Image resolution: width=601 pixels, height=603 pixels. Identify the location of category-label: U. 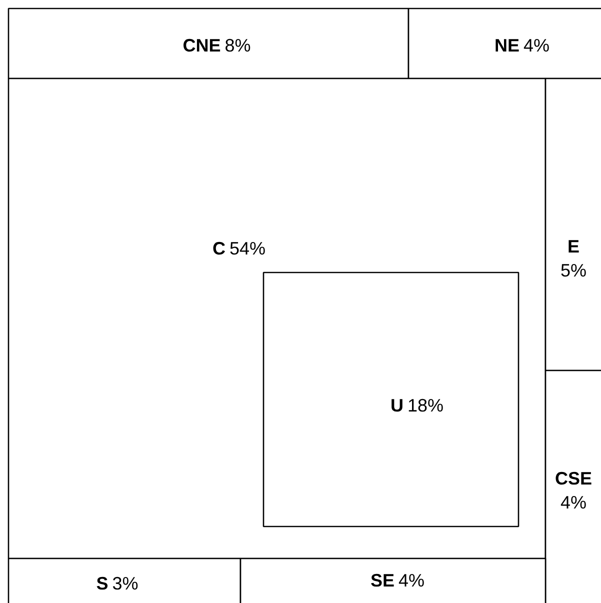
(397, 406).